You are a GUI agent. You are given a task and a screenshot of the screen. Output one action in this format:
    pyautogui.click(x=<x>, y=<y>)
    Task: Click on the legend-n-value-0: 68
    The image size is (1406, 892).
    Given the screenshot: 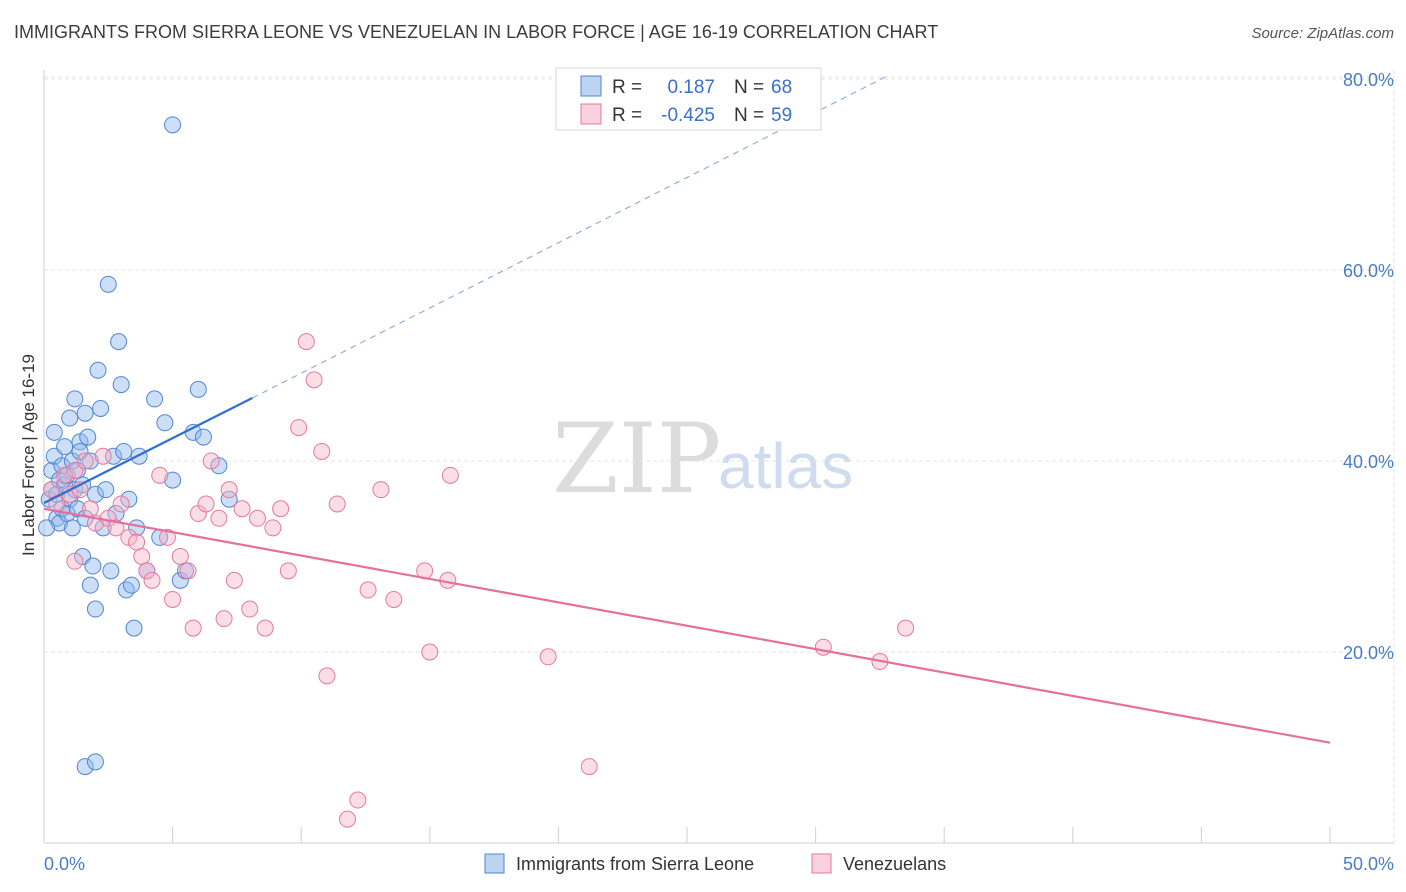 What is the action you would take?
    pyautogui.click(x=781, y=87)
    